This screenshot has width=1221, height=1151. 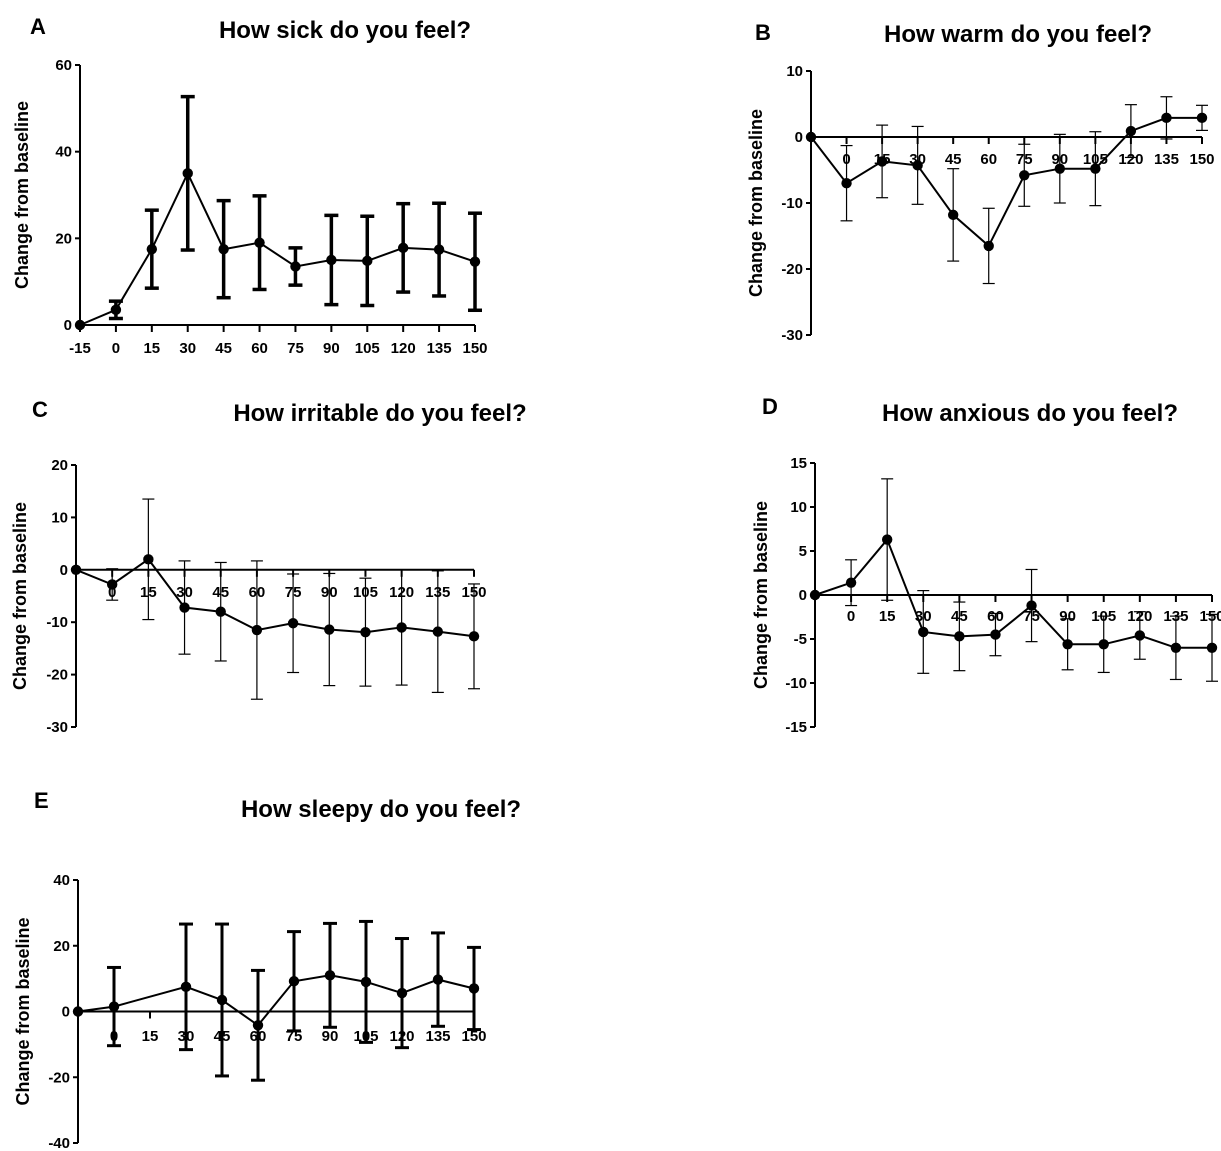 What do you see at coordinates (439, 348) in the screenshot?
I see `x-tick-label: 135` at bounding box center [439, 348].